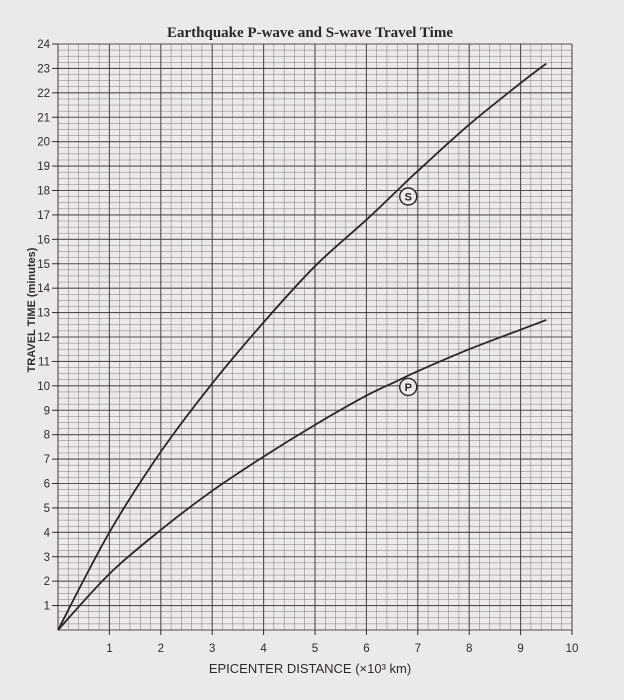 This screenshot has height=700, width=624. Describe the element at coordinates (469, 649) in the screenshot. I see `x-tick-label: 8` at that location.